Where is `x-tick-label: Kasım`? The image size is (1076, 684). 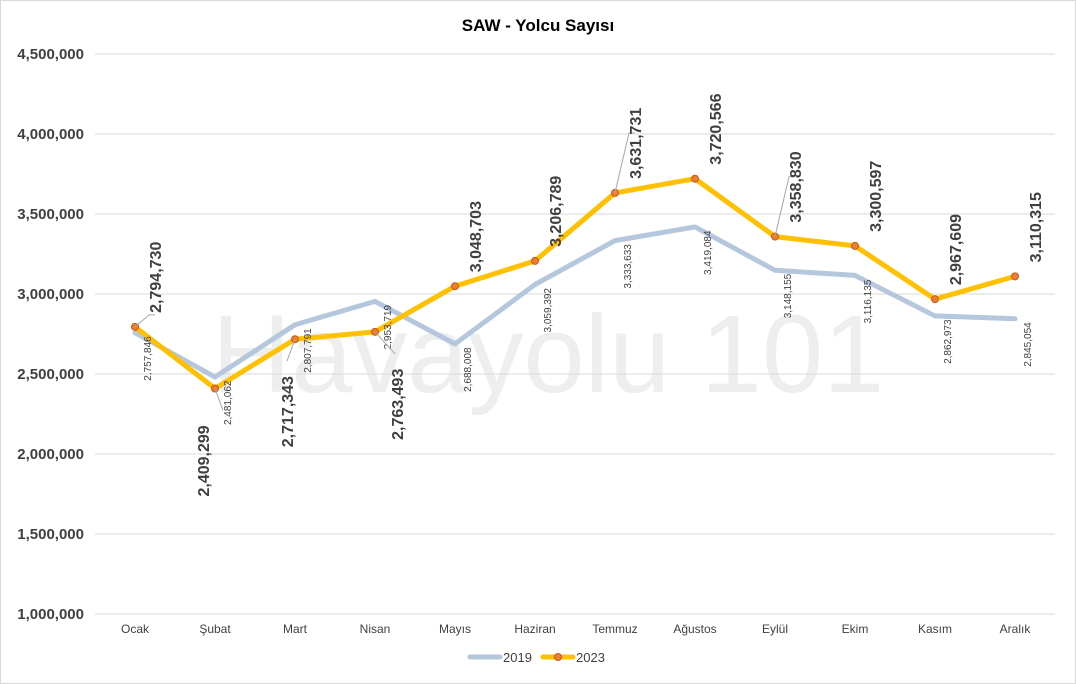 x-tick-label: Kasım is located at coordinates (935, 629).